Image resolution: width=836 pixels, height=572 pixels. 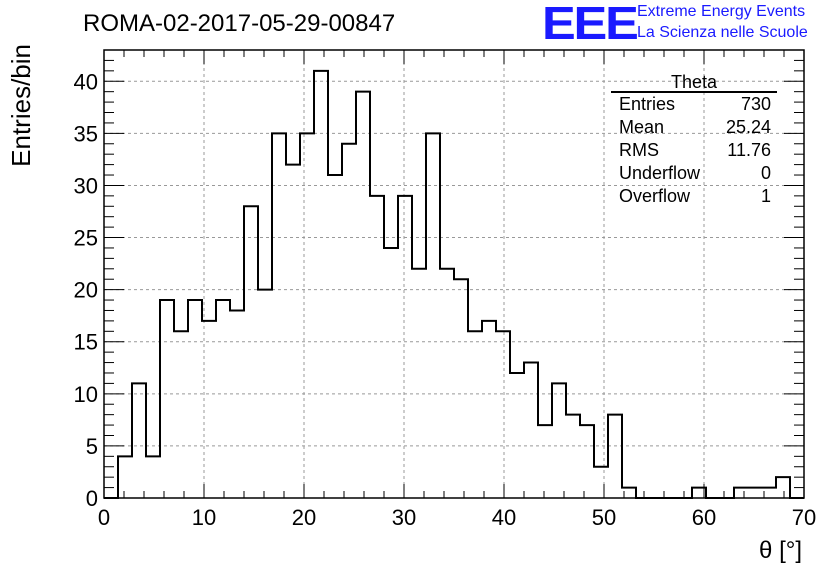 What do you see at coordinates (694, 104) in the screenshot?
I see `stats-row-entries: Entries 730` at bounding box center [694, 104].